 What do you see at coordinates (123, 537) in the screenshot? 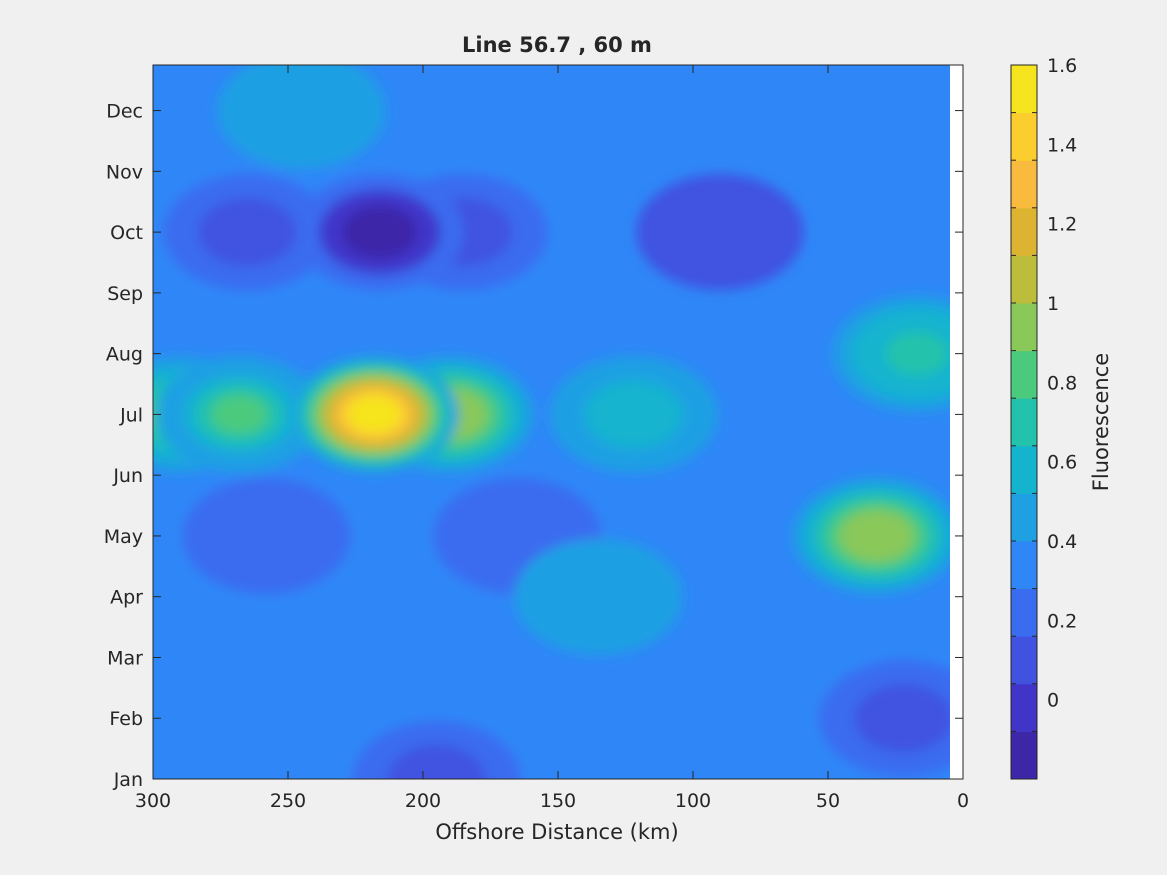
I see `y-tick-label: May` at bounding box center [123, 537].